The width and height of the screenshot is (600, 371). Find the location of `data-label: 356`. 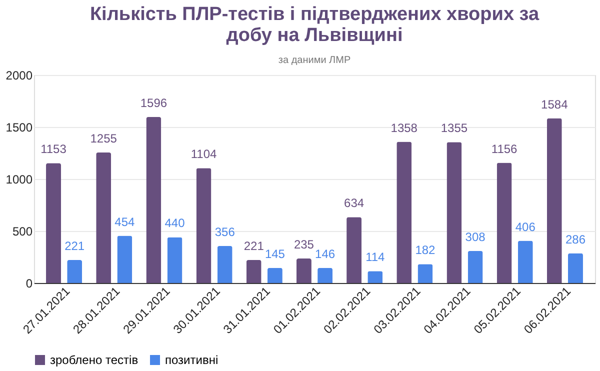

data-label: 356 is located at coordinates (225, 231).